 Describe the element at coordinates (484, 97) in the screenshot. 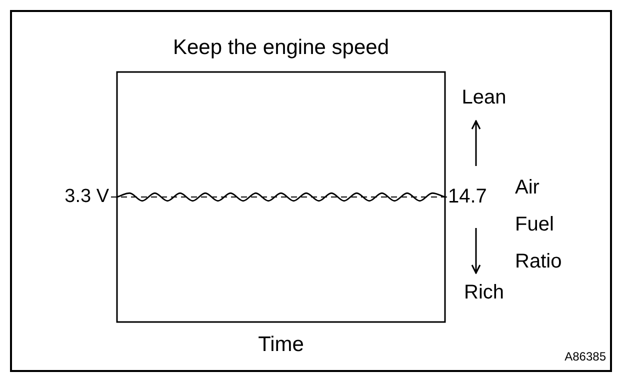

I see `text: Lean` at that location.